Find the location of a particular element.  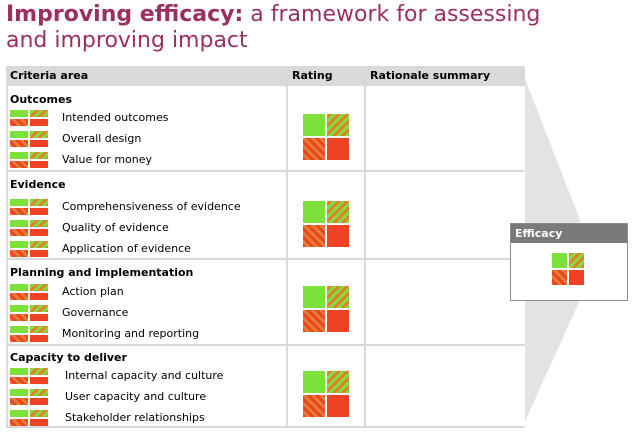

criterion-label: Value for money is located at coordinates (107, 159).